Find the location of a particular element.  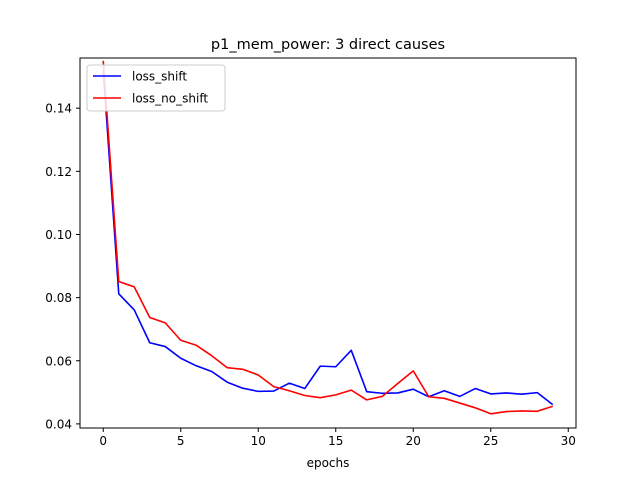

x-tick-label: 5 is located at coordinates (181, 441).